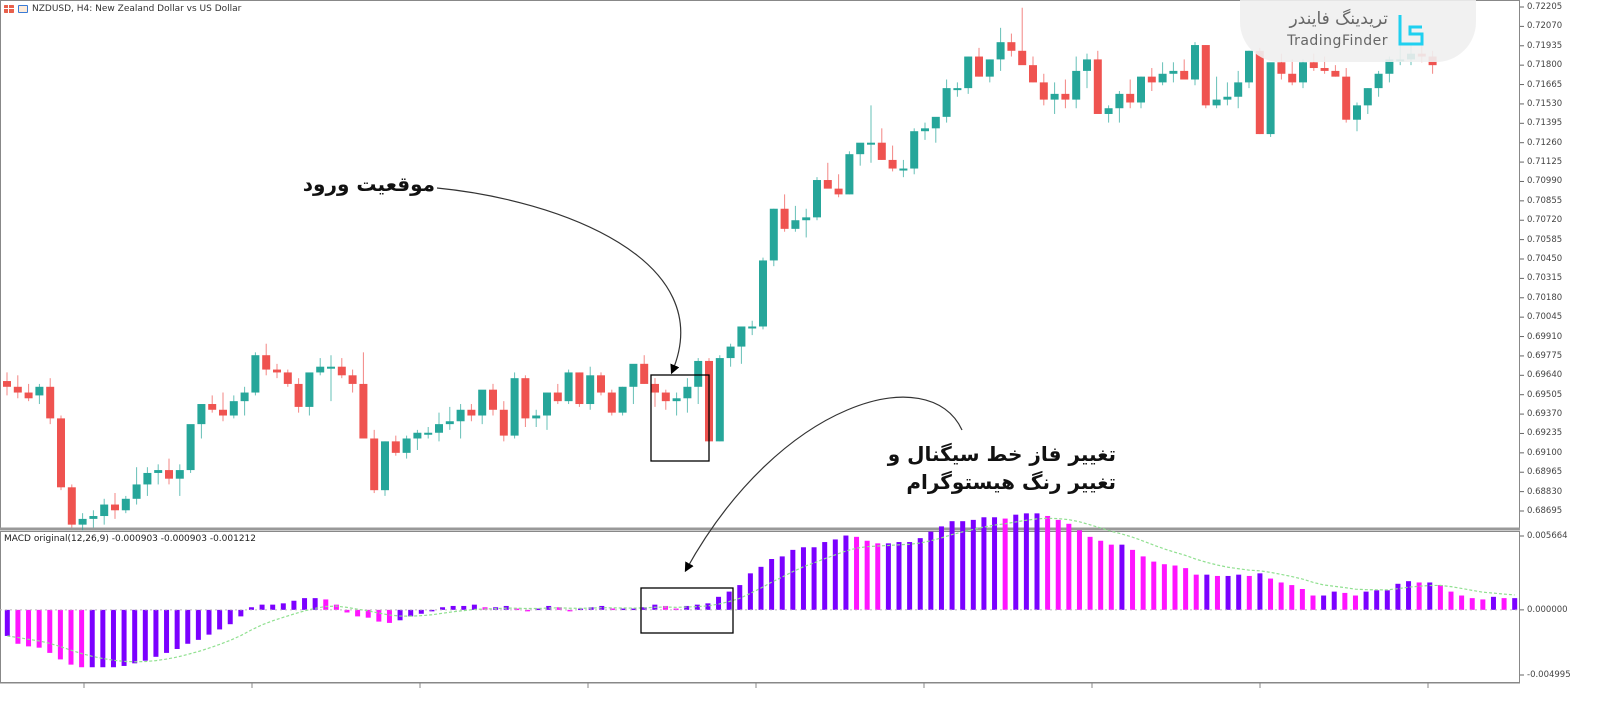 The image size is (1600, 705). Describe the element at coordinates (1545, 65) in the screenshot. I see `price-tick-label: 0.71800` at that location.